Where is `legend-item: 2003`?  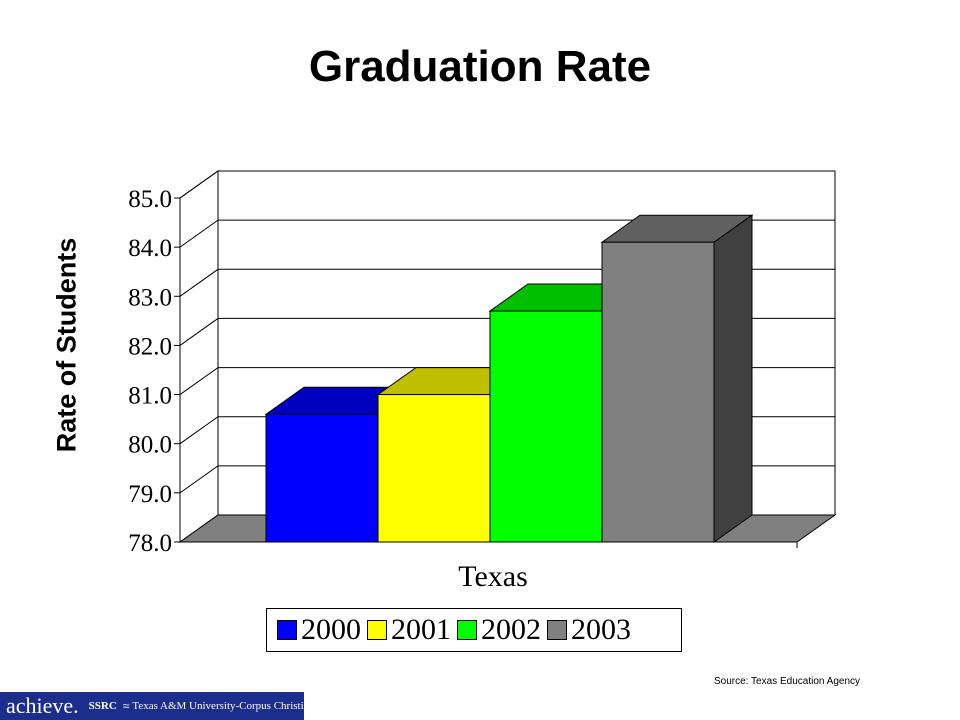 legend-item: 2003 is located at coordinates (589, 630).